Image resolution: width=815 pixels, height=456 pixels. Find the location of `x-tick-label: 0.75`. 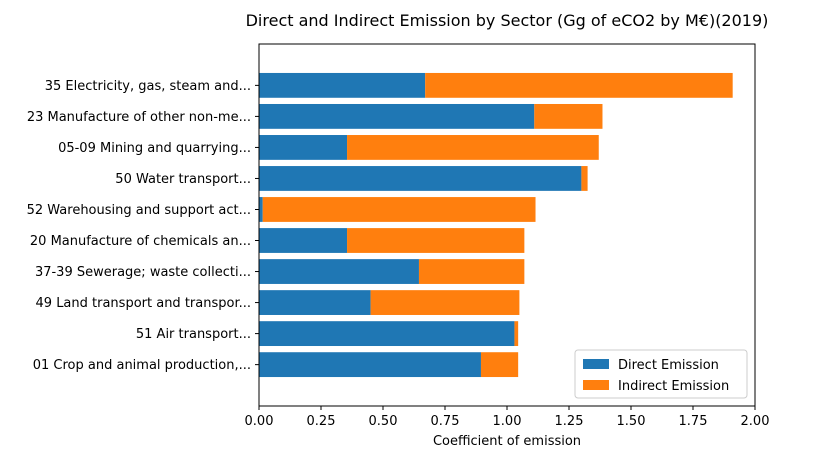

x-tick-label: 0.75 is located at coordinates (445, 421).